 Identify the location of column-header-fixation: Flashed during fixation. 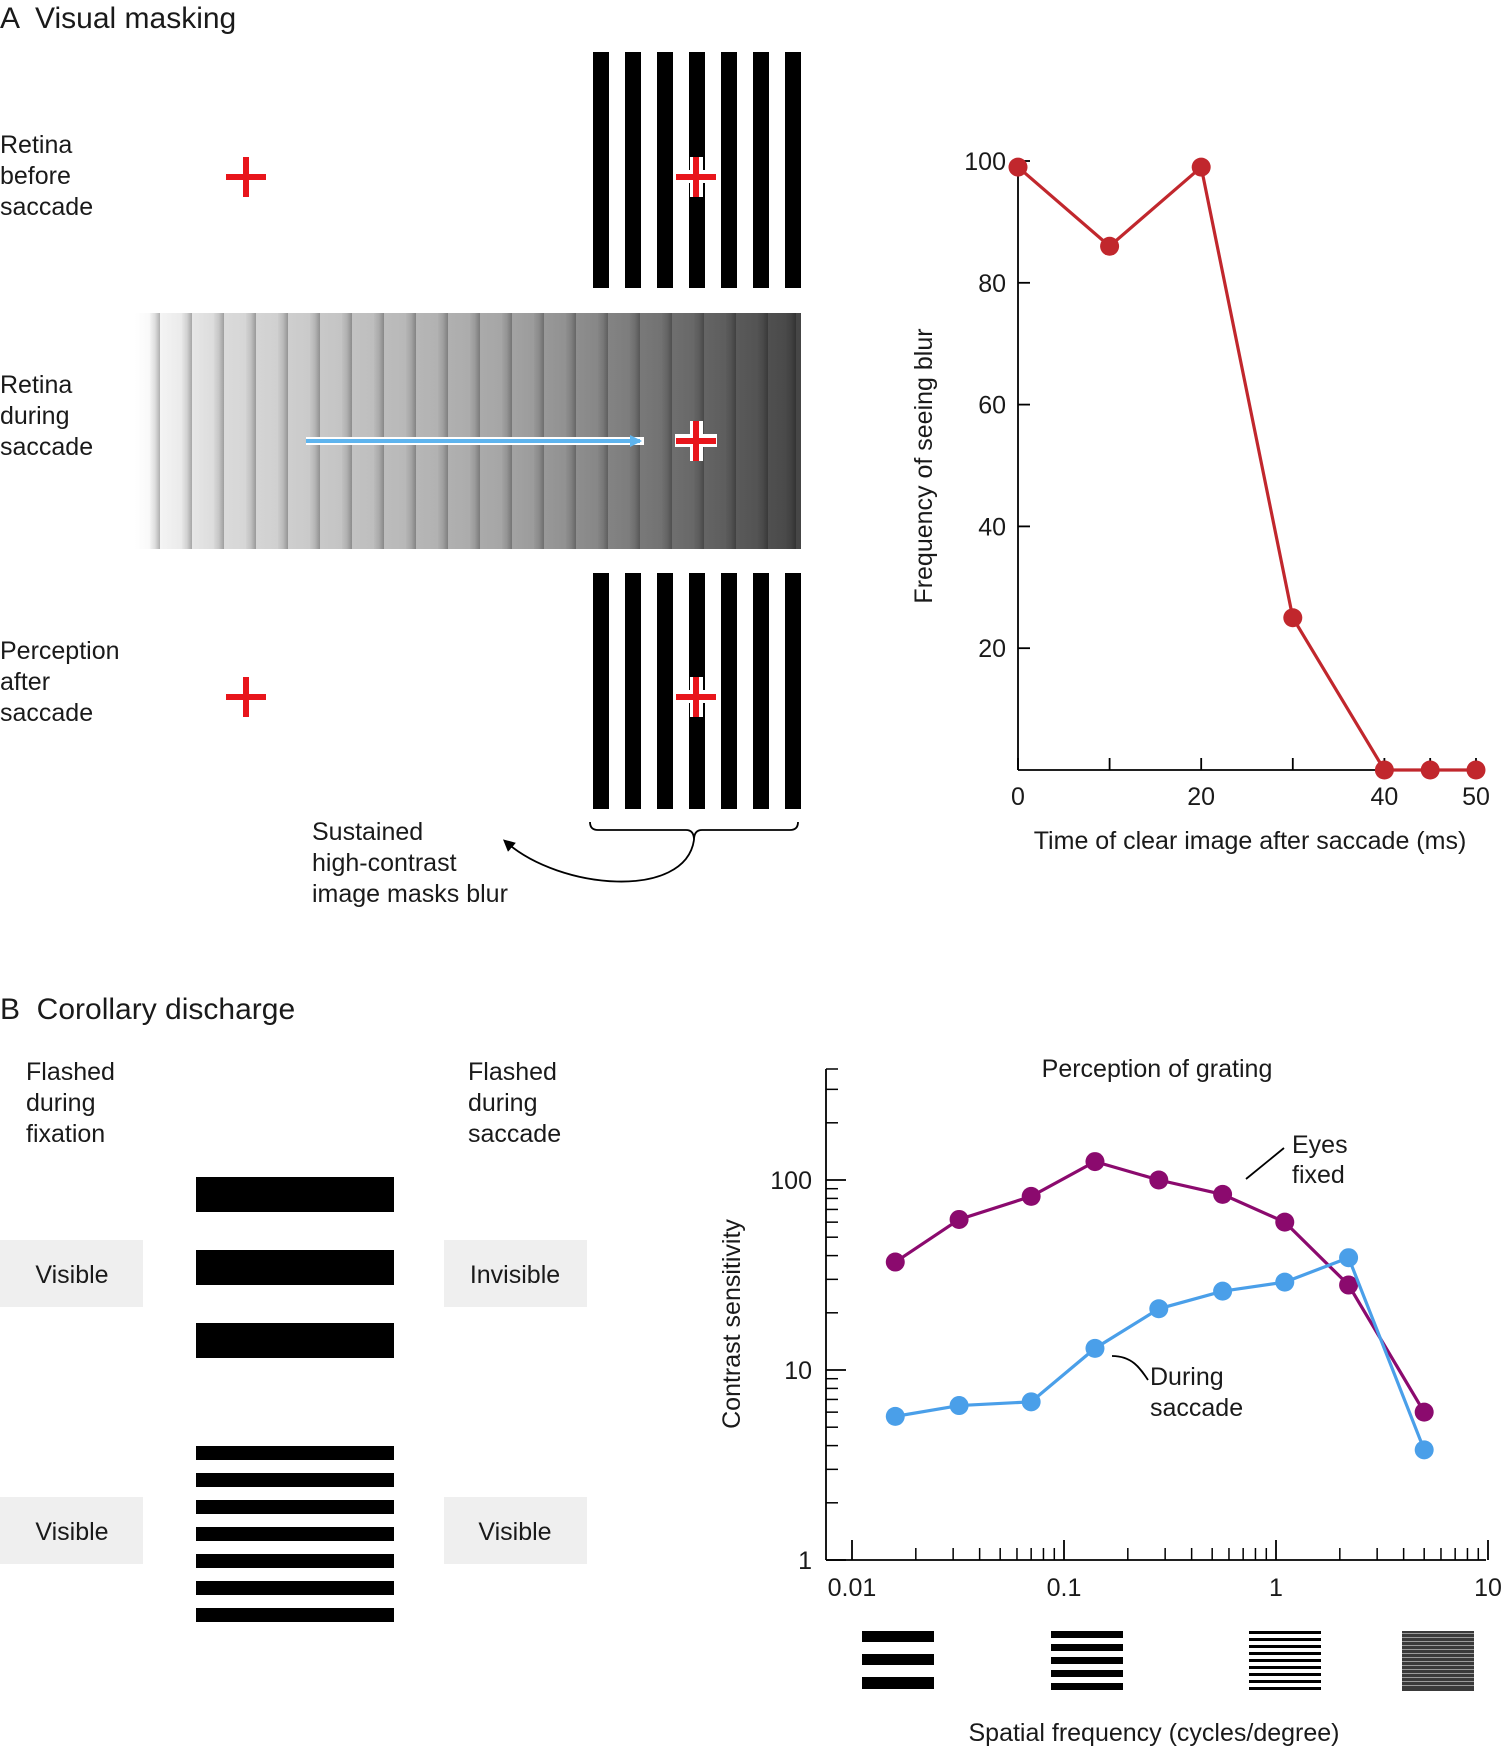
(70, 1103).